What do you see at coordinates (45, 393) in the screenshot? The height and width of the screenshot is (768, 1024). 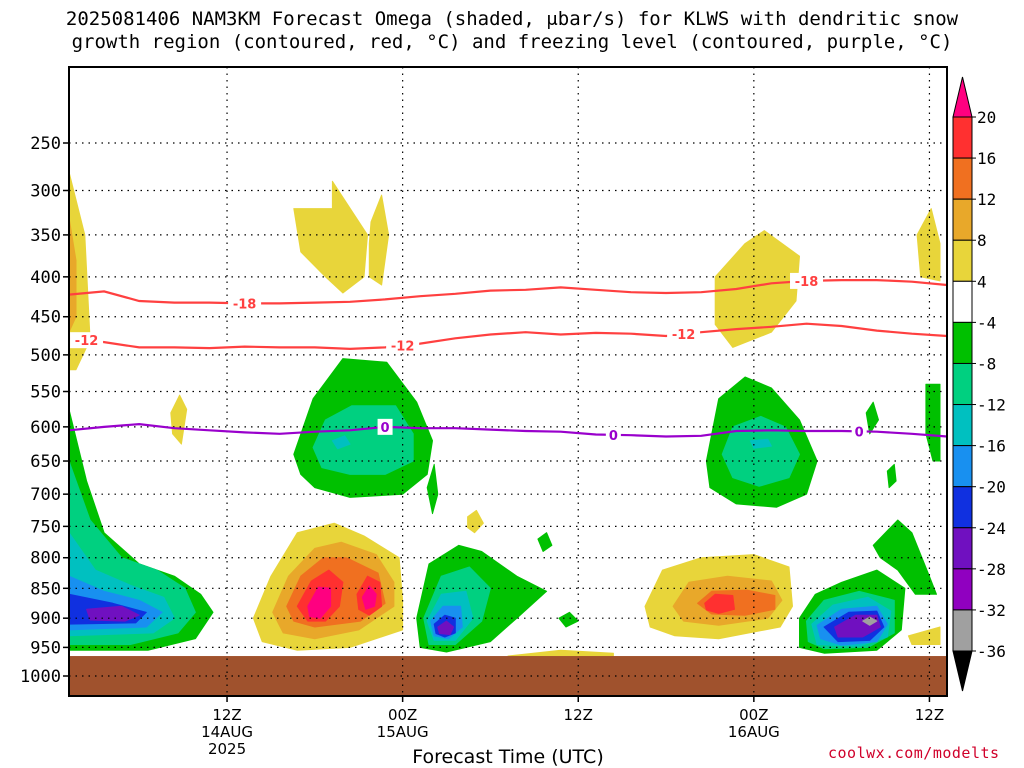 I see `y-tick-label-550: 550` at bounding box center [45, 393].